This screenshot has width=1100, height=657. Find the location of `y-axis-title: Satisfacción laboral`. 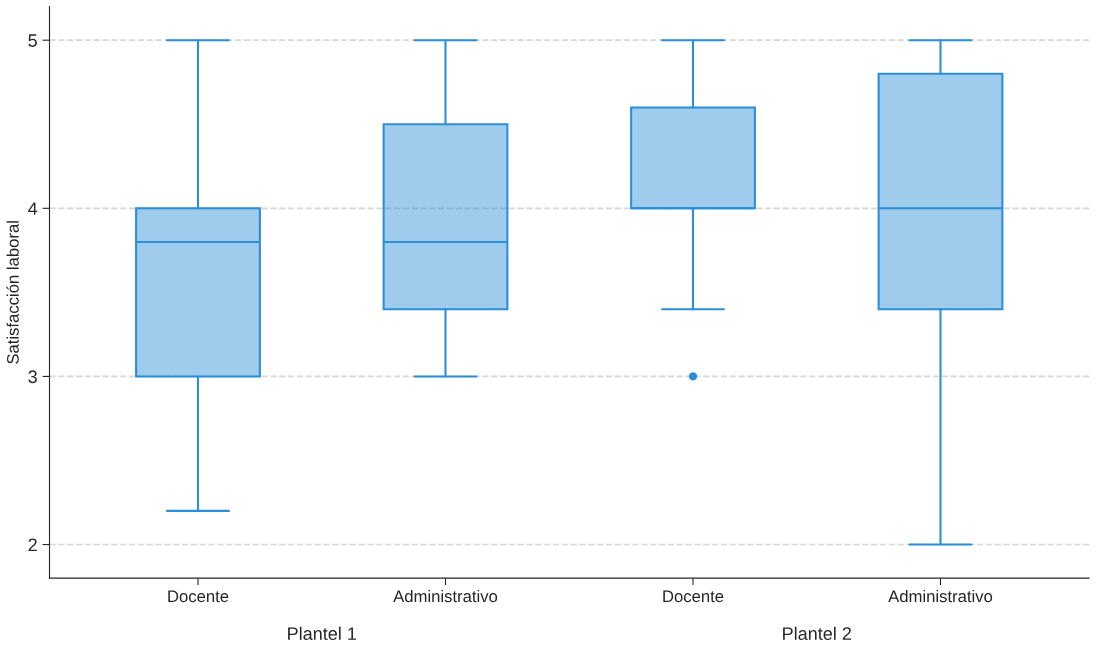

y-axis-title: Satisfacción laboral is located at coordinates (12, 292).